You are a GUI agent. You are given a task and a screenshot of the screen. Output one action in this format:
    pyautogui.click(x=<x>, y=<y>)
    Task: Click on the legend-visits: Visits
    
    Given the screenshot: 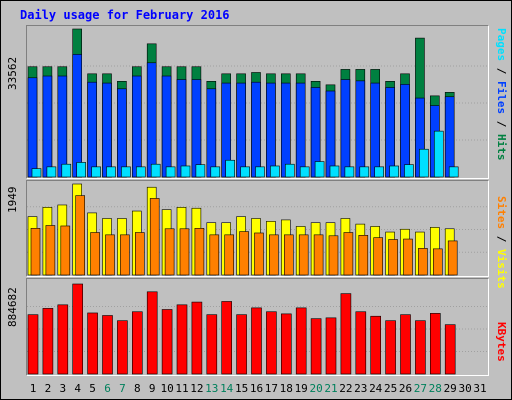 What is the action you would take?
    pyautogui.click(x=501, y=269)
    